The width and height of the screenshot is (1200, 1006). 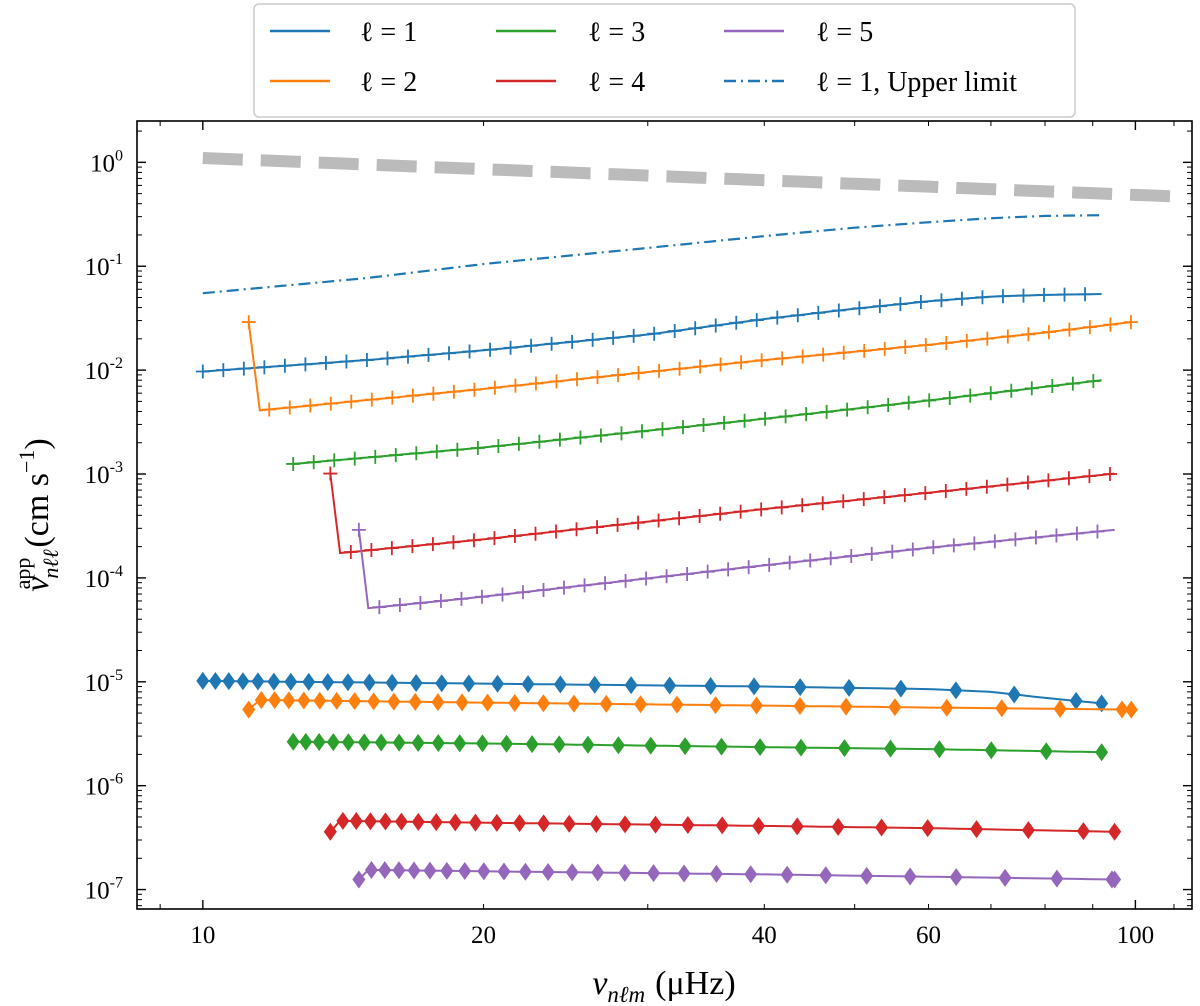 I want to click on legend-entry-l2: ℓ = 2, so click(x=343, y=82).